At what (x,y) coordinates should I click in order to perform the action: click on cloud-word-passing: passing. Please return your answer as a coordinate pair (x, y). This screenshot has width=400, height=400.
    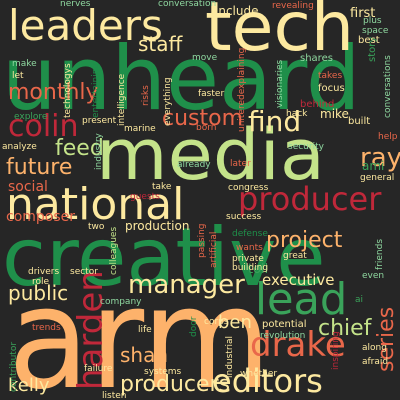
    Looking at the image, I should click on (202, 240).